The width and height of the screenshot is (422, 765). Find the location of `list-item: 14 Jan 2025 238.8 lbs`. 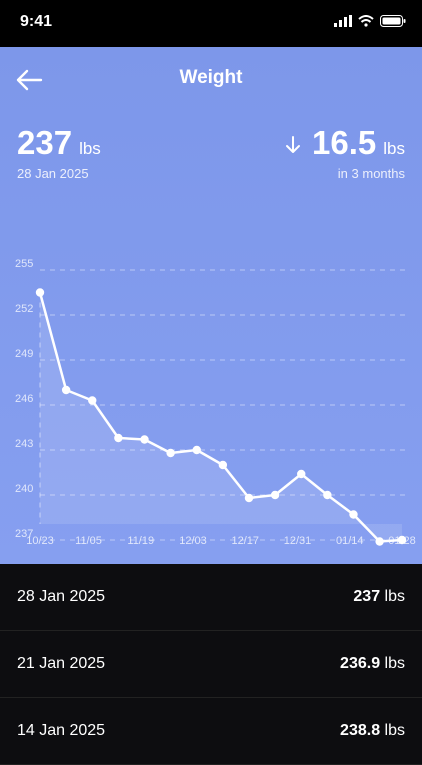

list-item: 14 Jan 2025 238.8 lbs is located at coordinates (211, 731).